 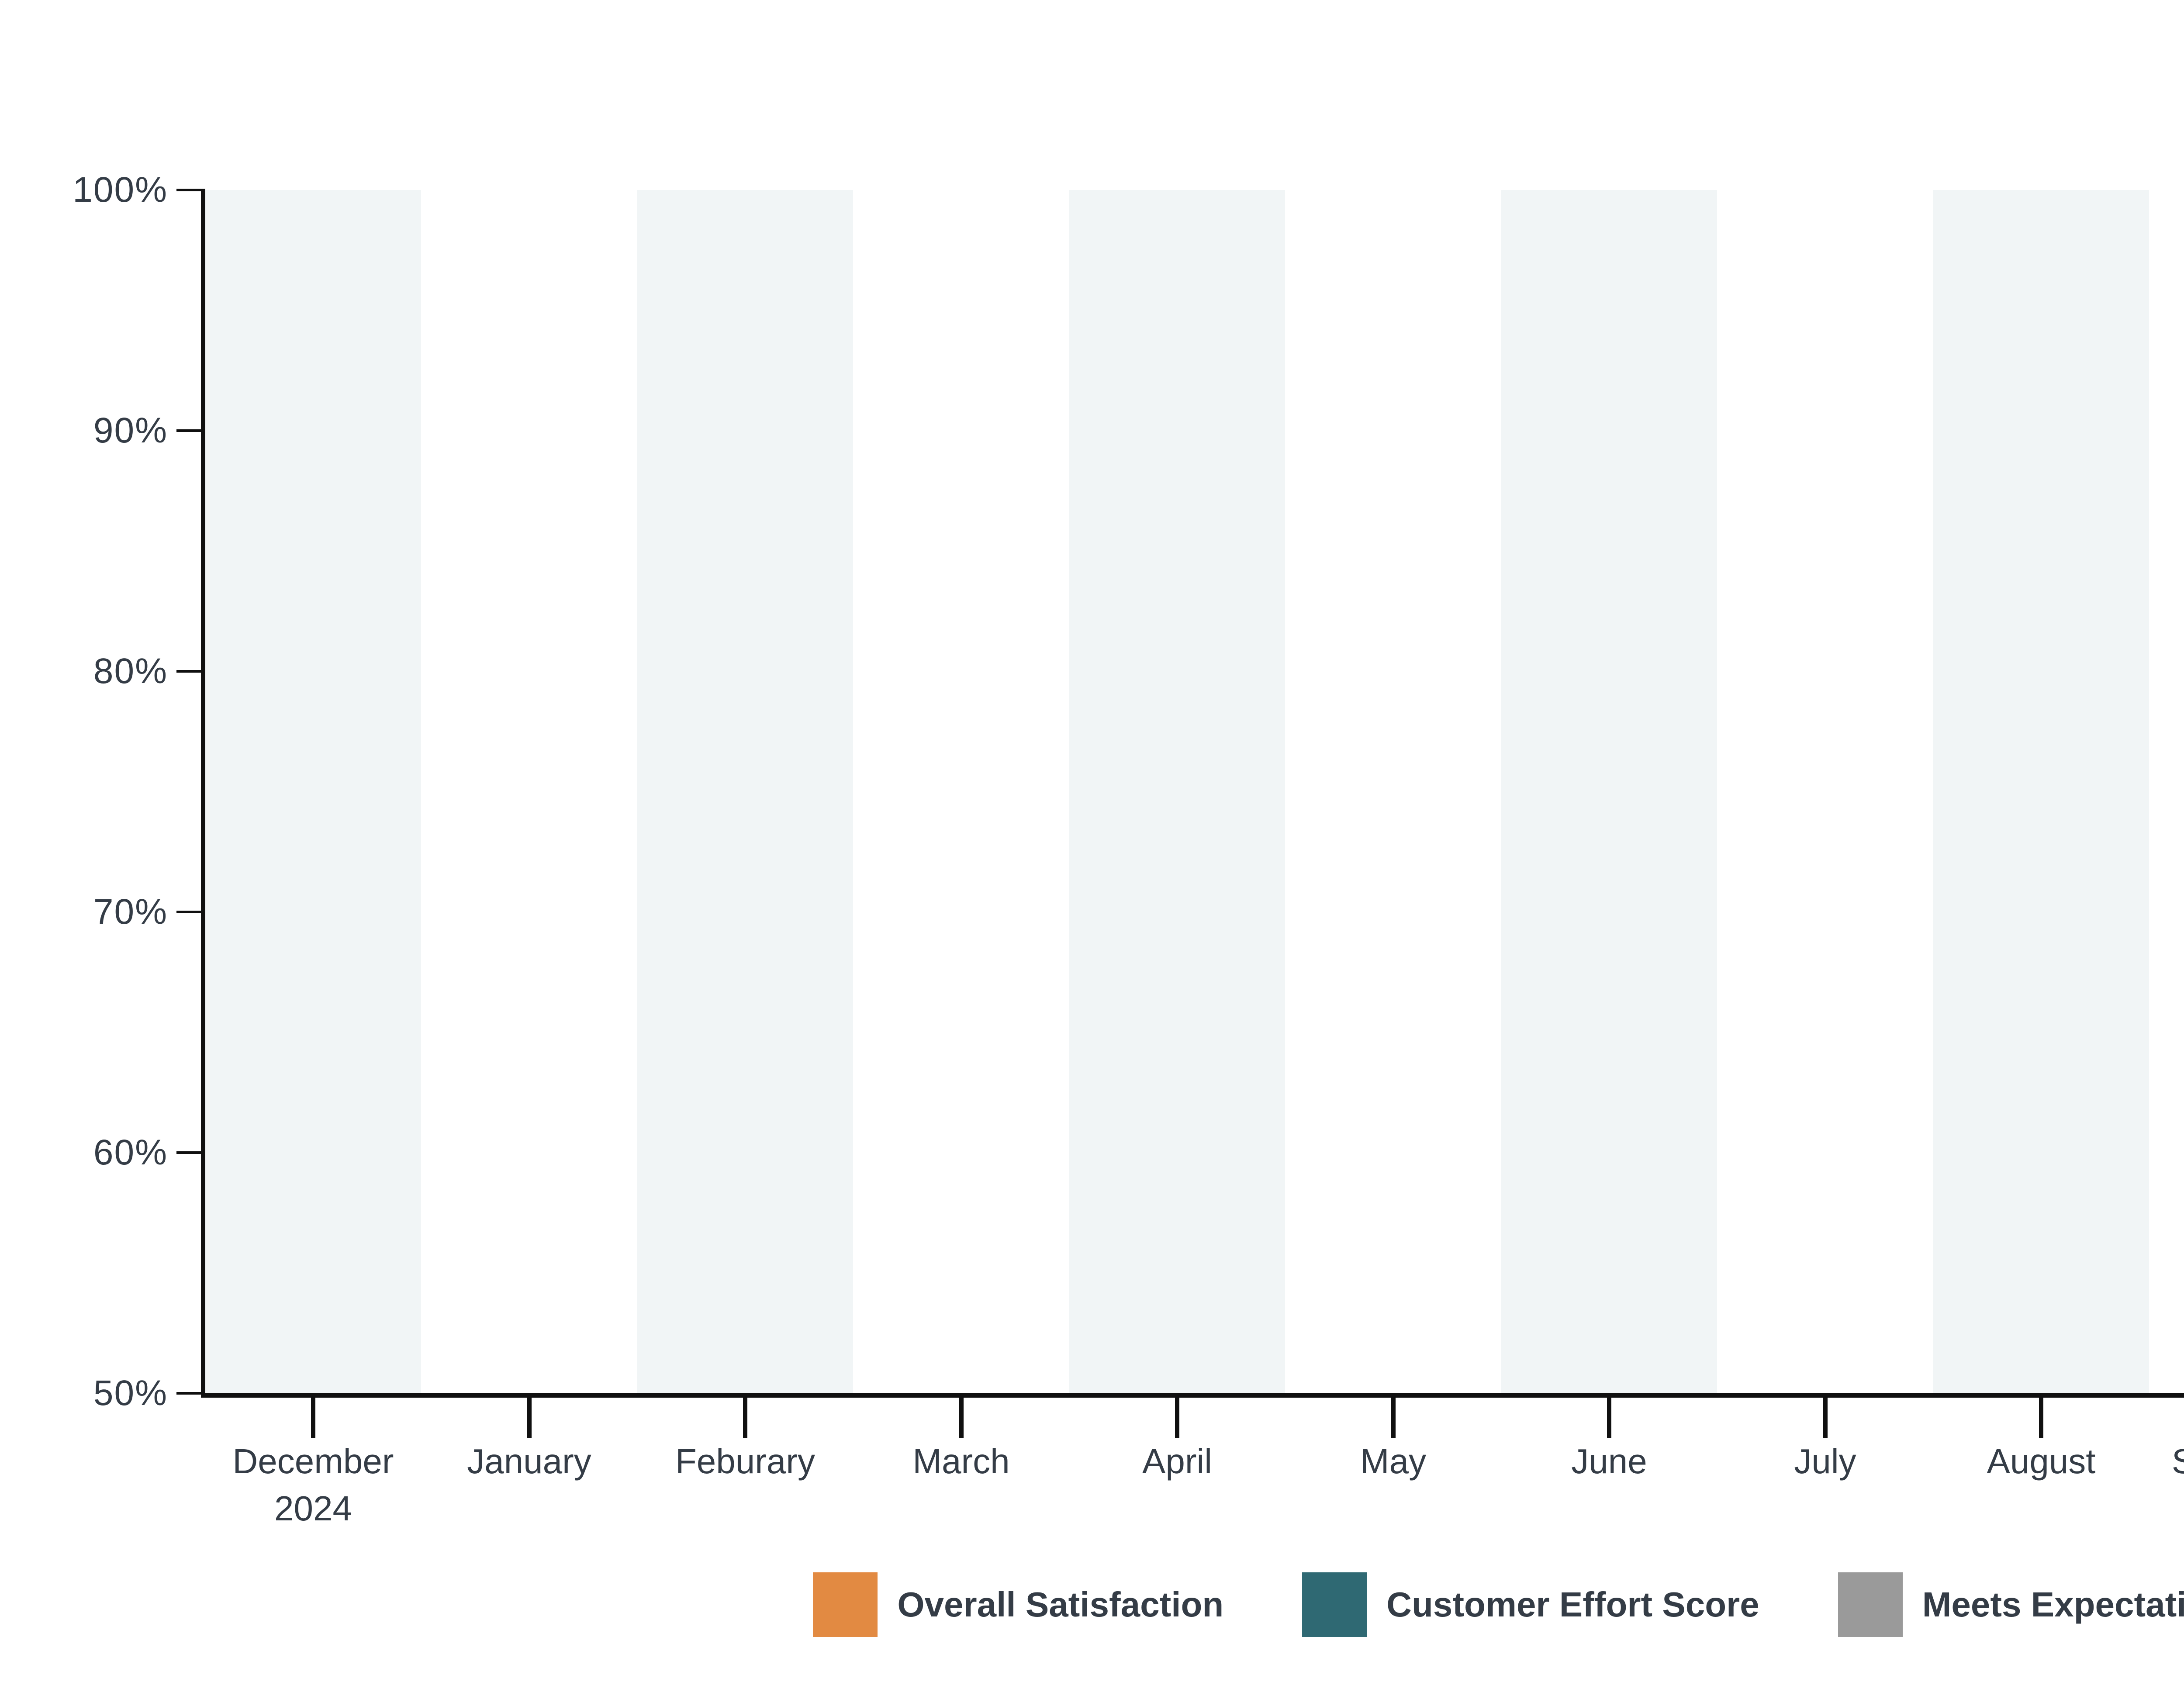 I want to click on month-name: December, so click(x=313, y=1461).